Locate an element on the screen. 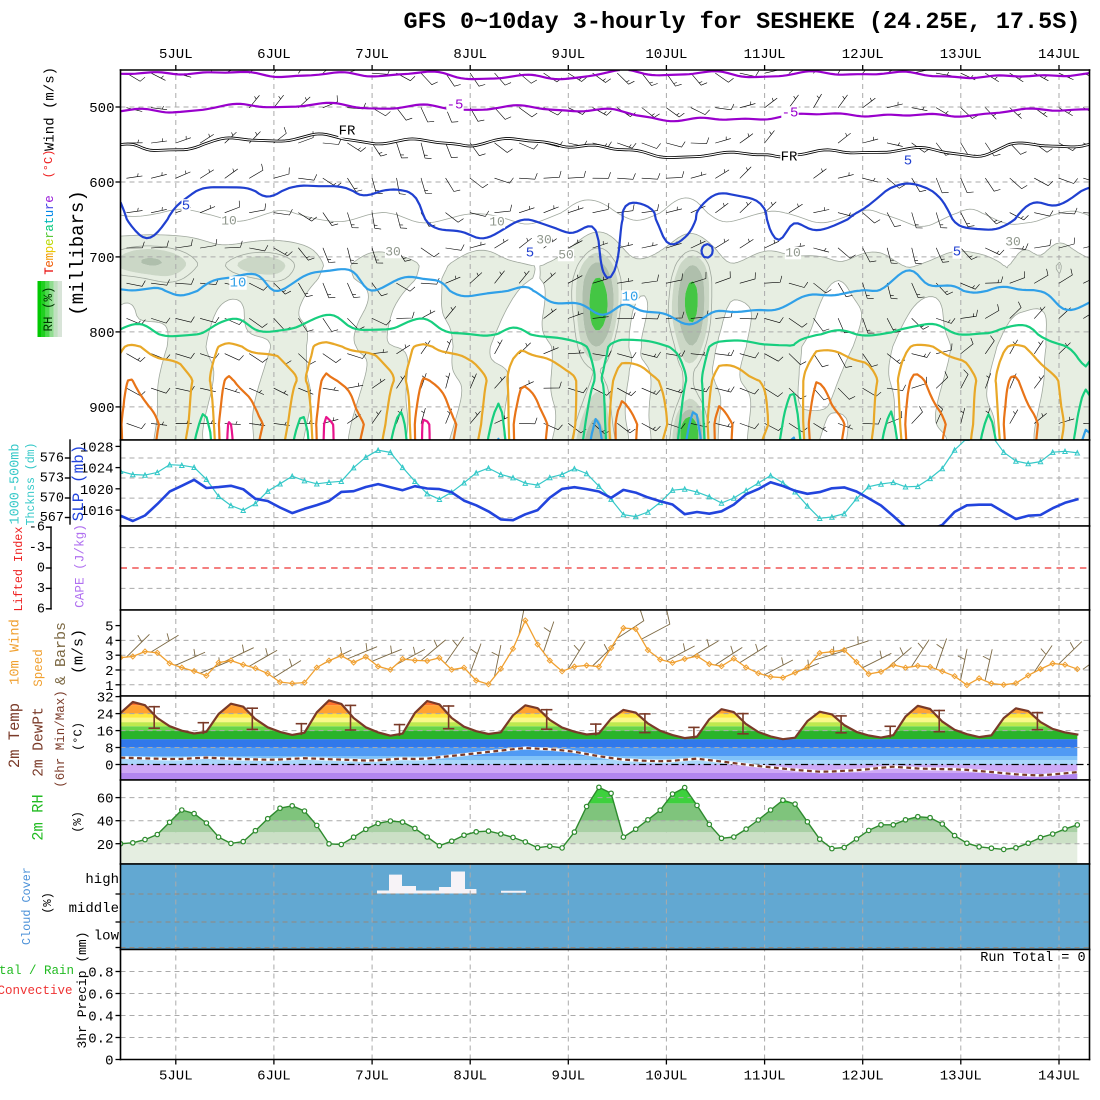 The height and width of the screenshot is (1100, 1100). svg-text: 3hr Precip (mm) is located at coordinates (82, 989).